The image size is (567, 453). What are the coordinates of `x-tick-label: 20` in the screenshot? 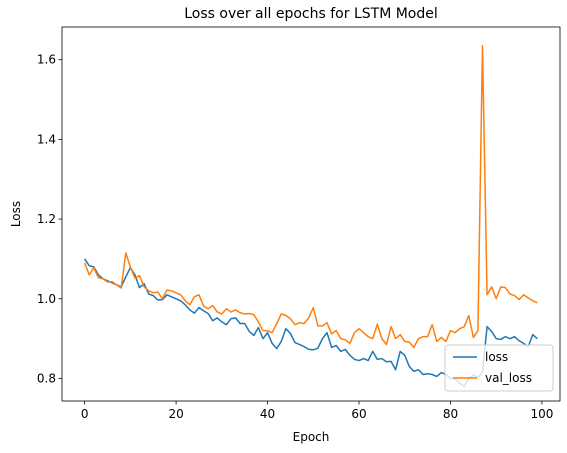 It's located at (175, 414).